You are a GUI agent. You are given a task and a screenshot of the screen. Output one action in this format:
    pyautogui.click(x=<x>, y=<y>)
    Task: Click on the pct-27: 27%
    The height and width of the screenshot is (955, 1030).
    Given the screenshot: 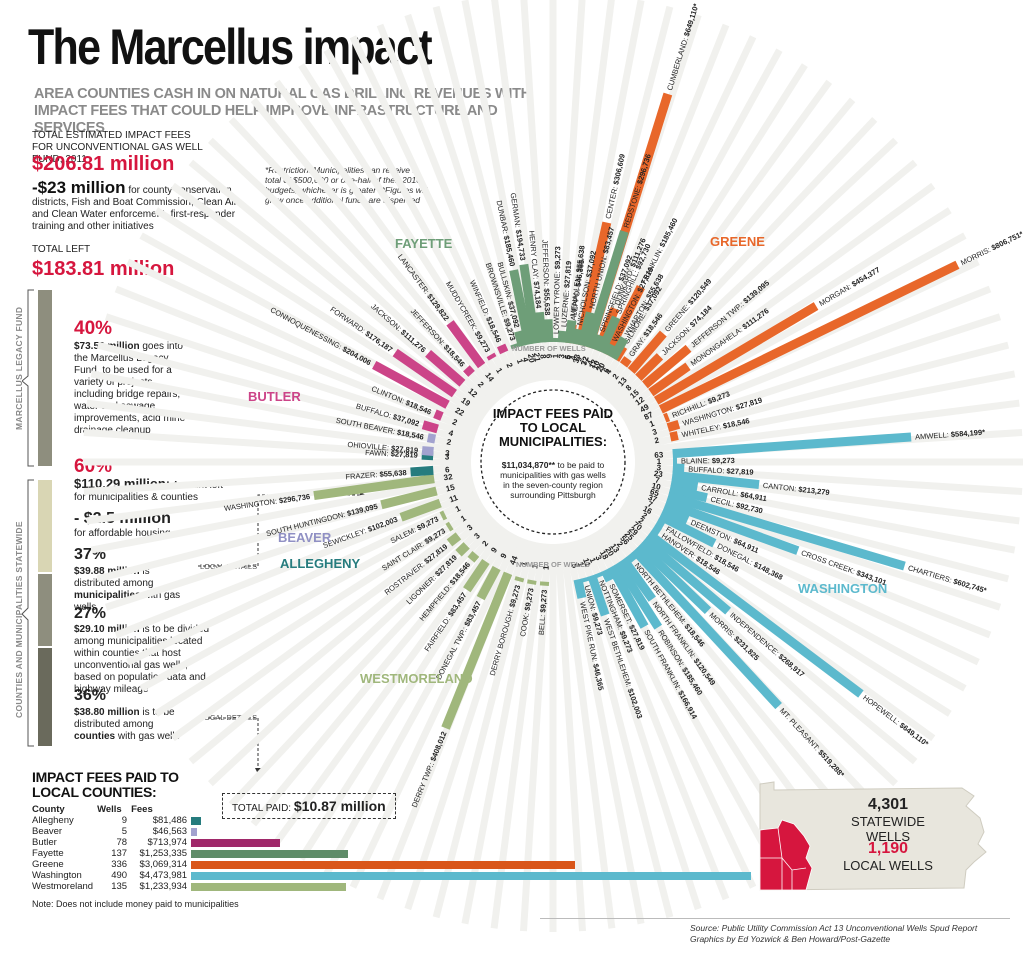 What is the action you would take?
    pyautogui.click(x=90, y=613)
    